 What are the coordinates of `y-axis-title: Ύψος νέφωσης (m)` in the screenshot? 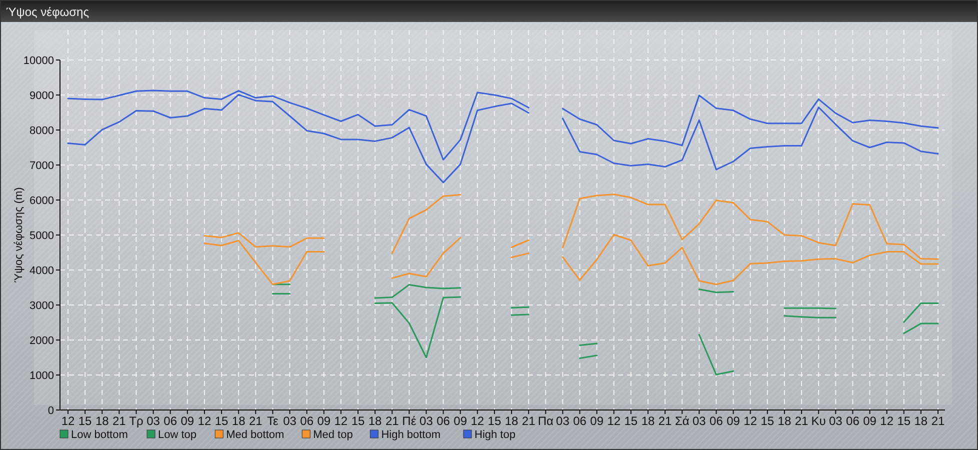 It's located at (19, 235).